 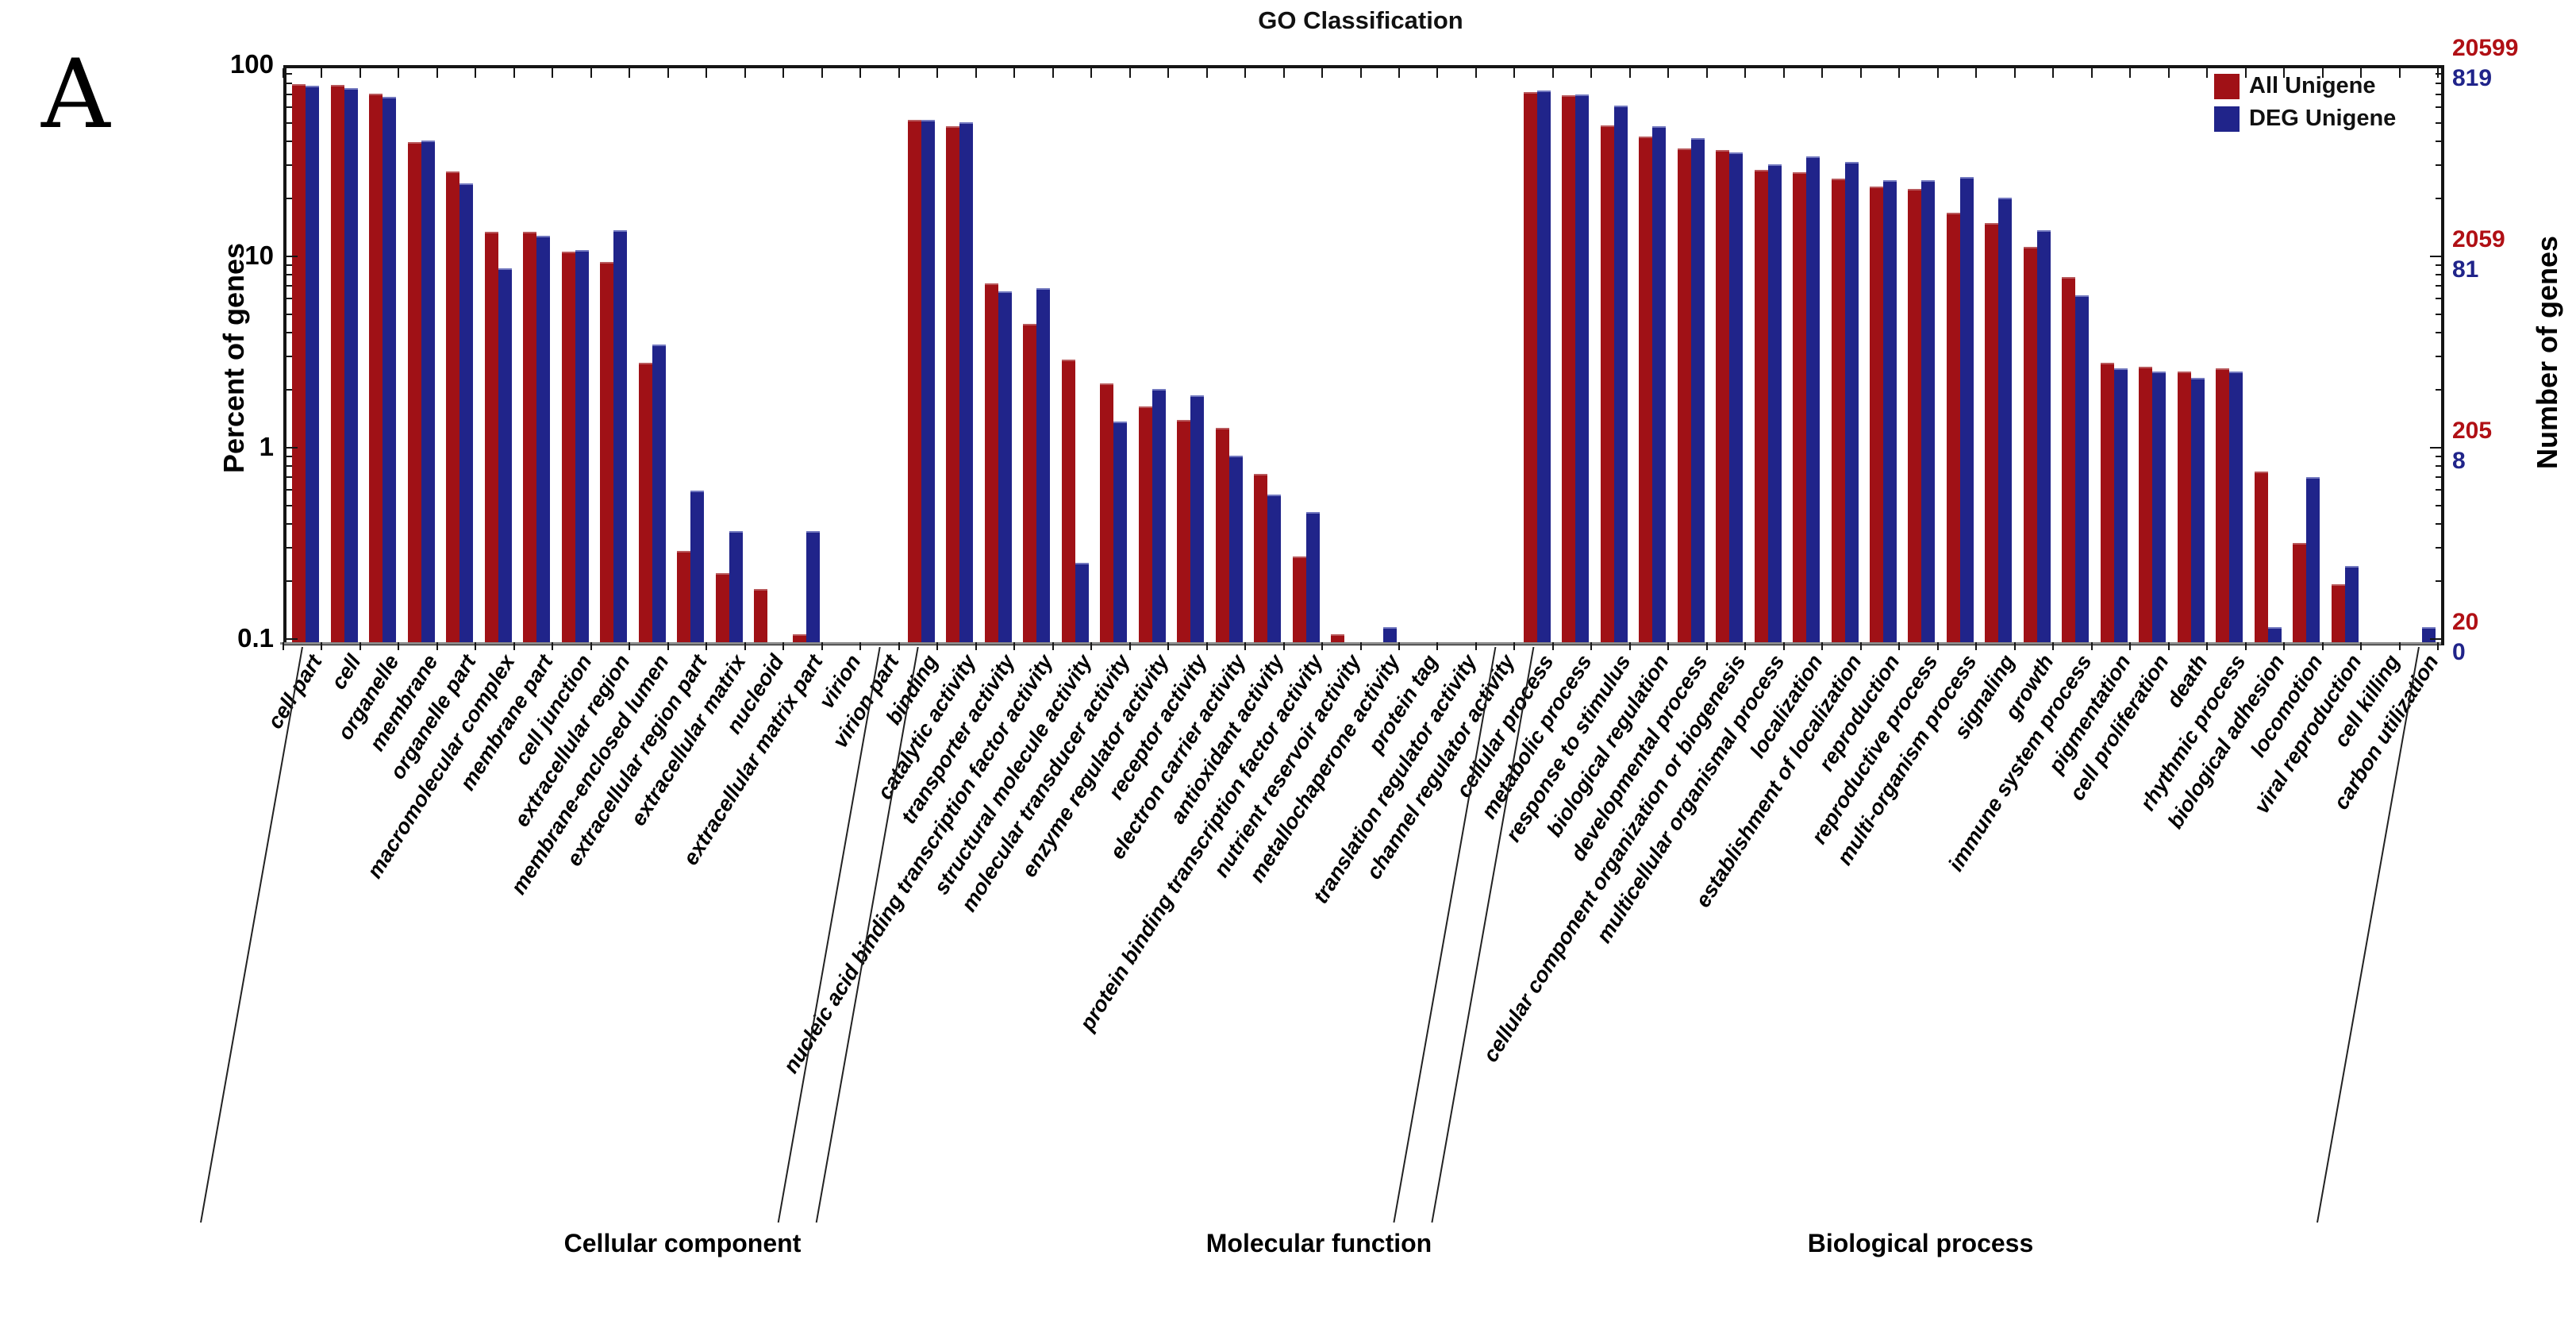 What do you see at coordinates (1318, 1243) in the screenshot?
I see `group-label: Molecular function` at bounding box center [1318, 1243].